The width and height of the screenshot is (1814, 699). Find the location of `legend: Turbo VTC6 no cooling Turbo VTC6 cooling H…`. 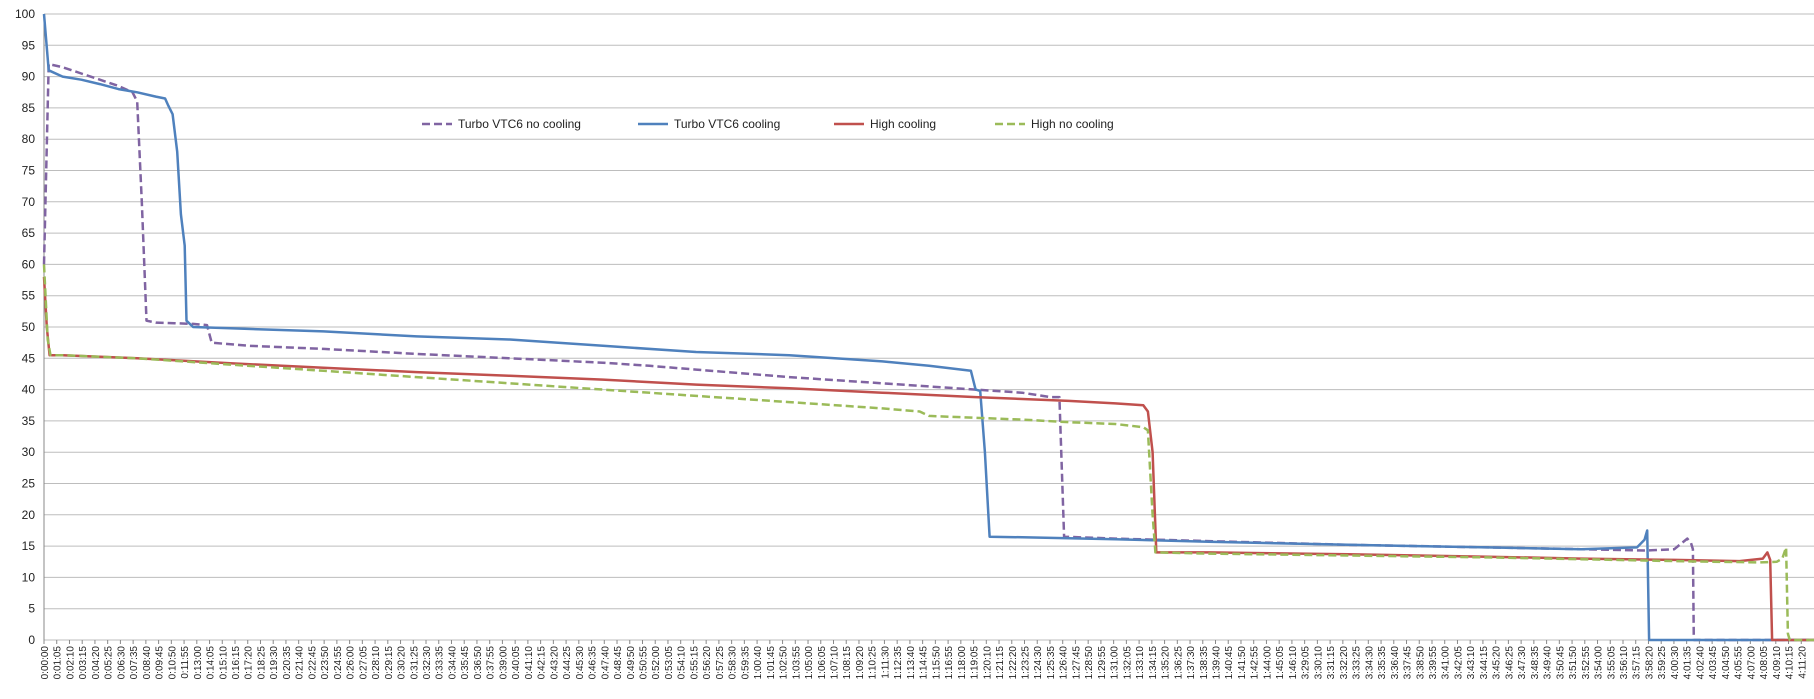

legend: Turbo VTC6 no cooling Turbo VTC6 cooling H… is located at coordinates (768, 124).